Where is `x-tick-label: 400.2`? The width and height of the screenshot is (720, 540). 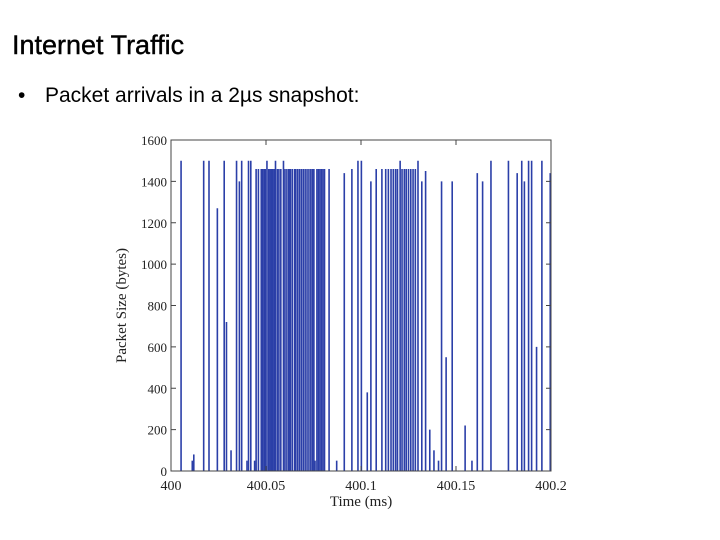
x-tick-label: 400.2 is located at coordinates (551, 486).